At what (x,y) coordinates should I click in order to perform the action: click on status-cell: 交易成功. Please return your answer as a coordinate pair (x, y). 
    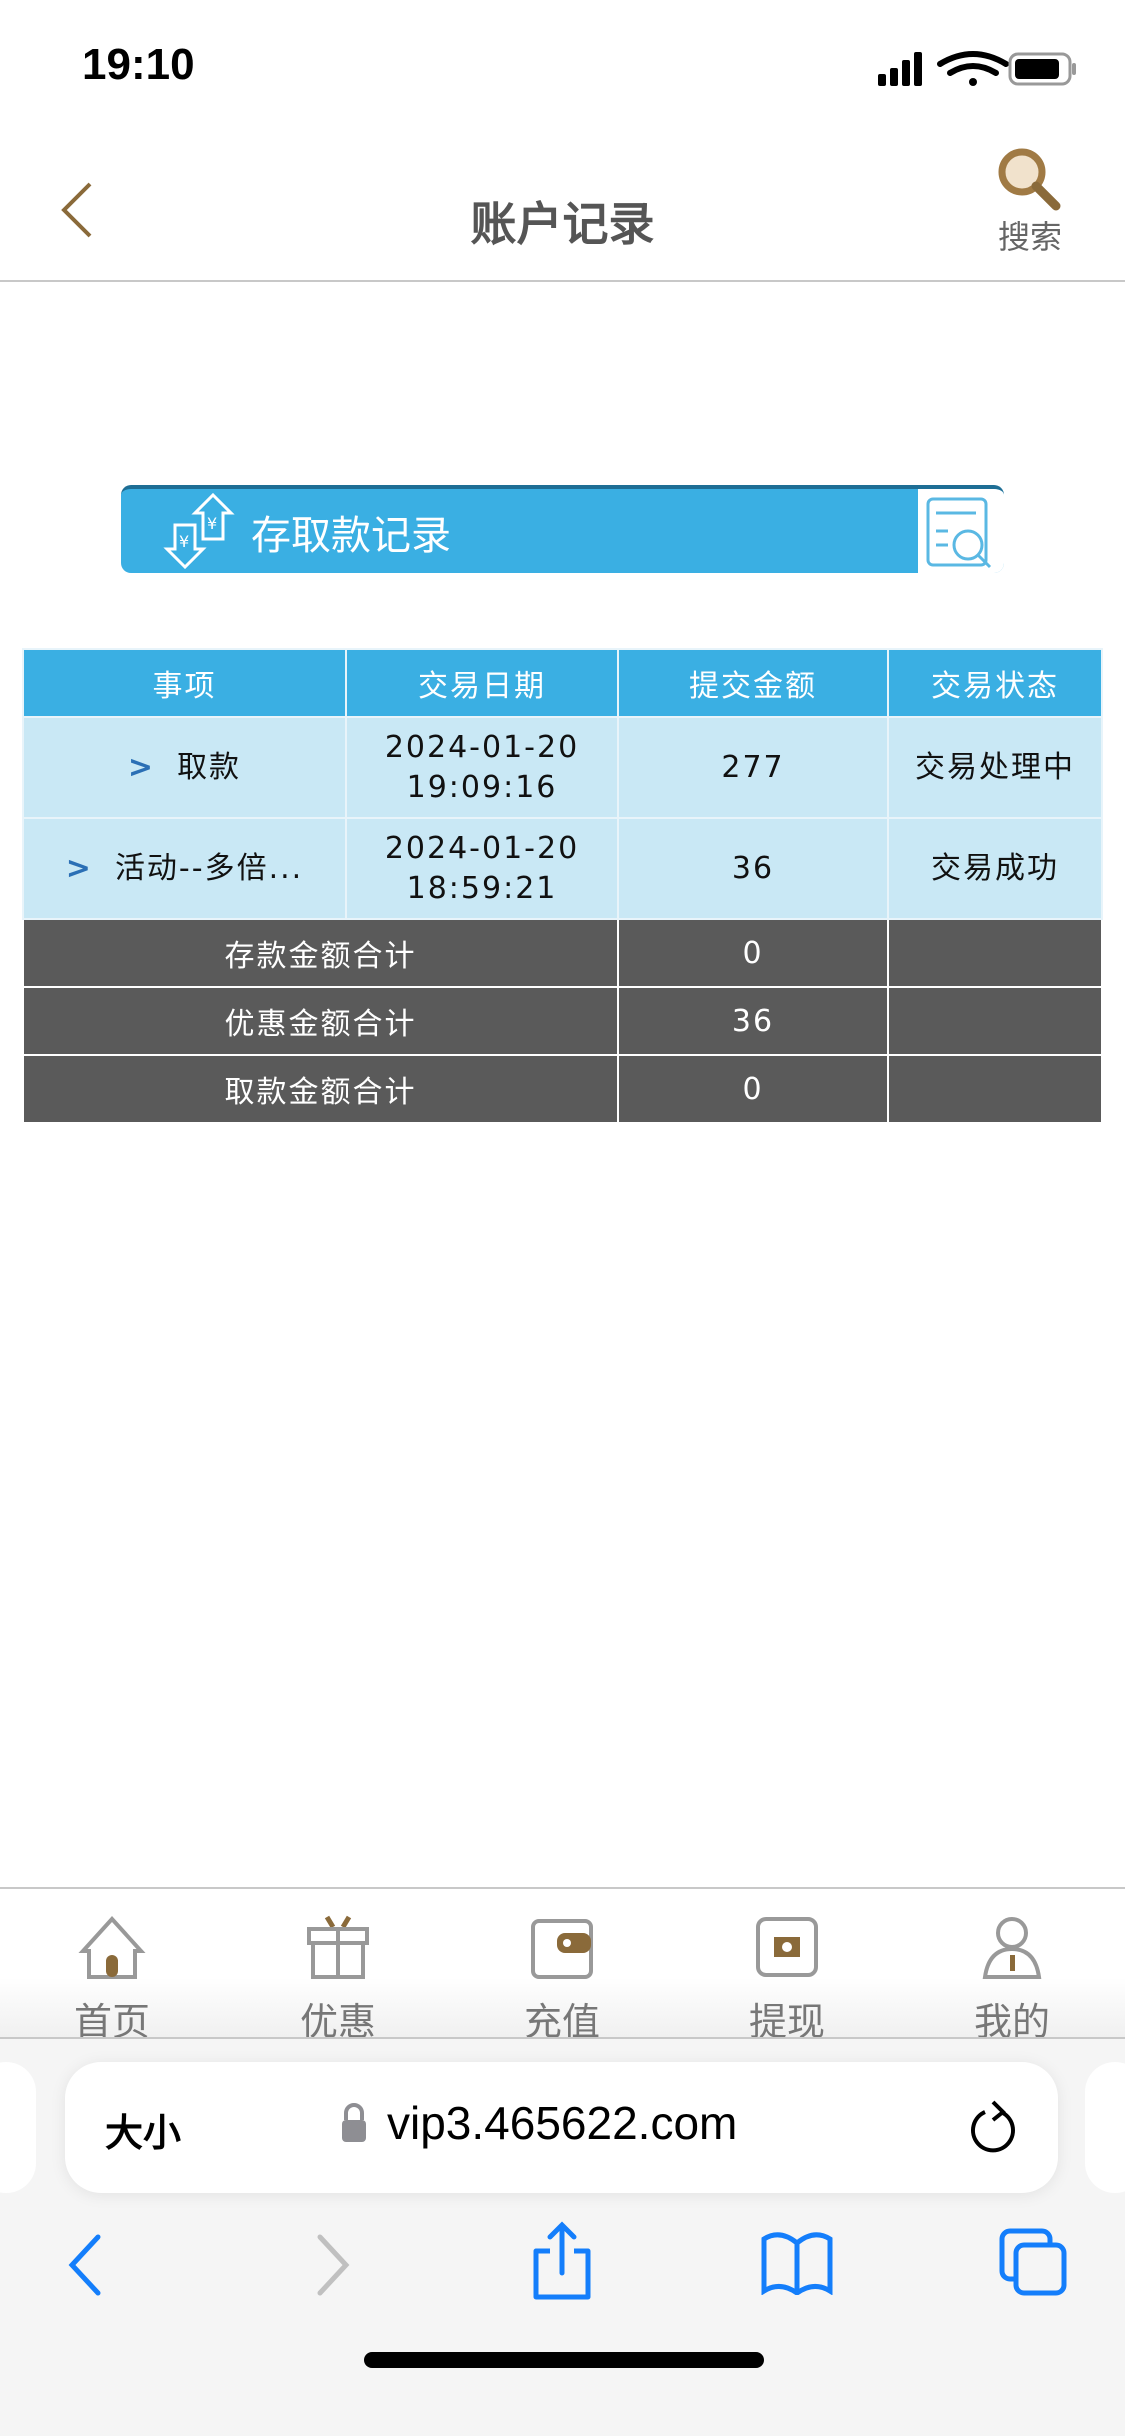
    Looking at the image, I should click on (995, 868).